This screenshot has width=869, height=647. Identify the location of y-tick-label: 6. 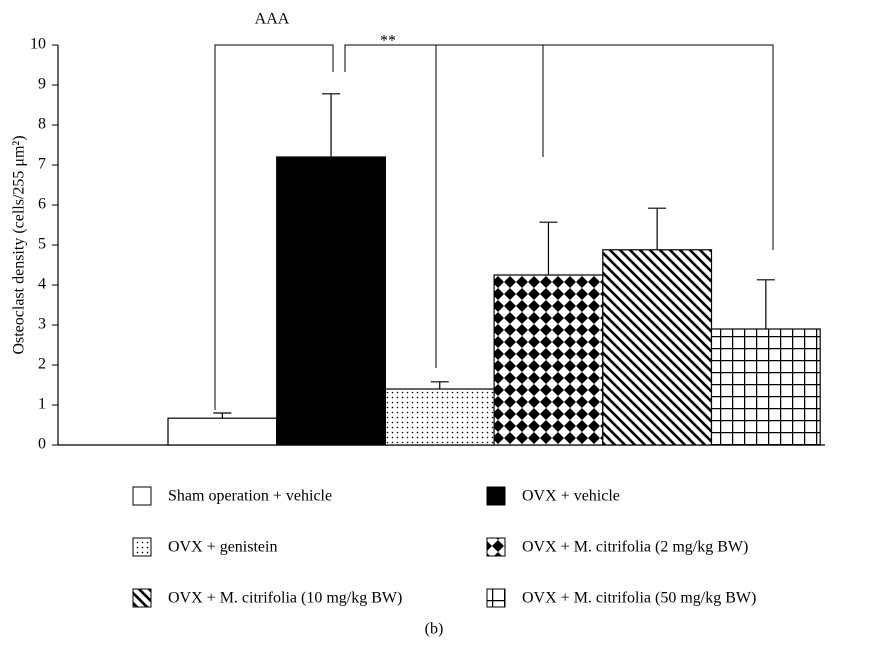
(42, 204).